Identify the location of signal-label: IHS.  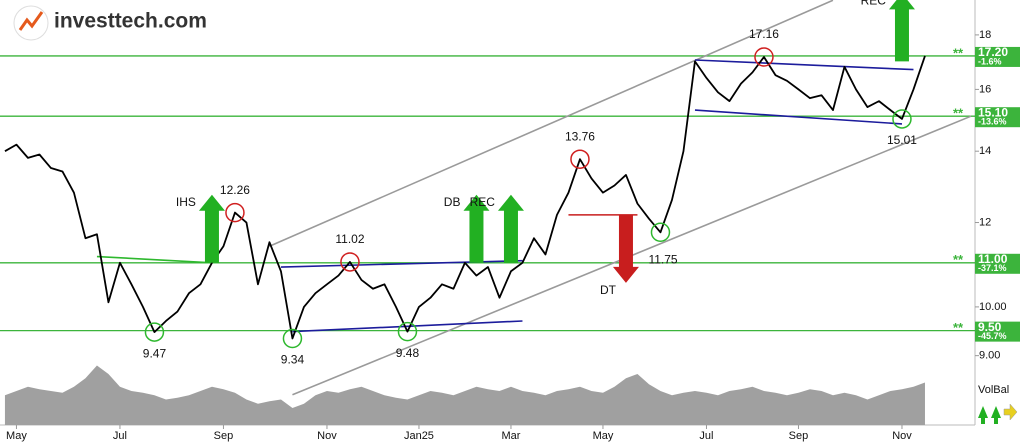
(186, 202).